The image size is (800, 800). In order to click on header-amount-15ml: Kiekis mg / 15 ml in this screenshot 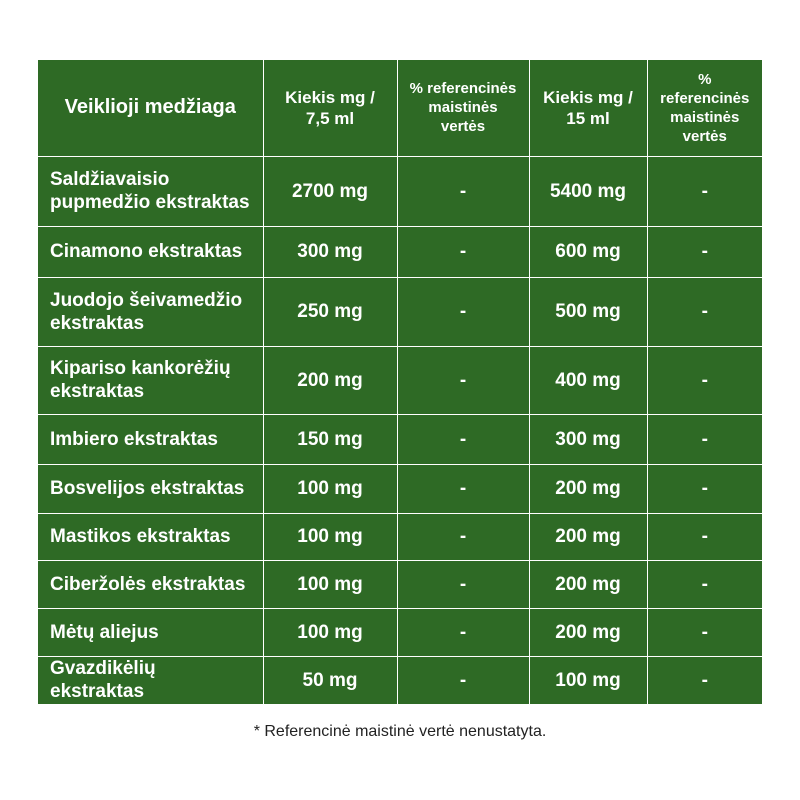, I will do `click(588, 108)`.